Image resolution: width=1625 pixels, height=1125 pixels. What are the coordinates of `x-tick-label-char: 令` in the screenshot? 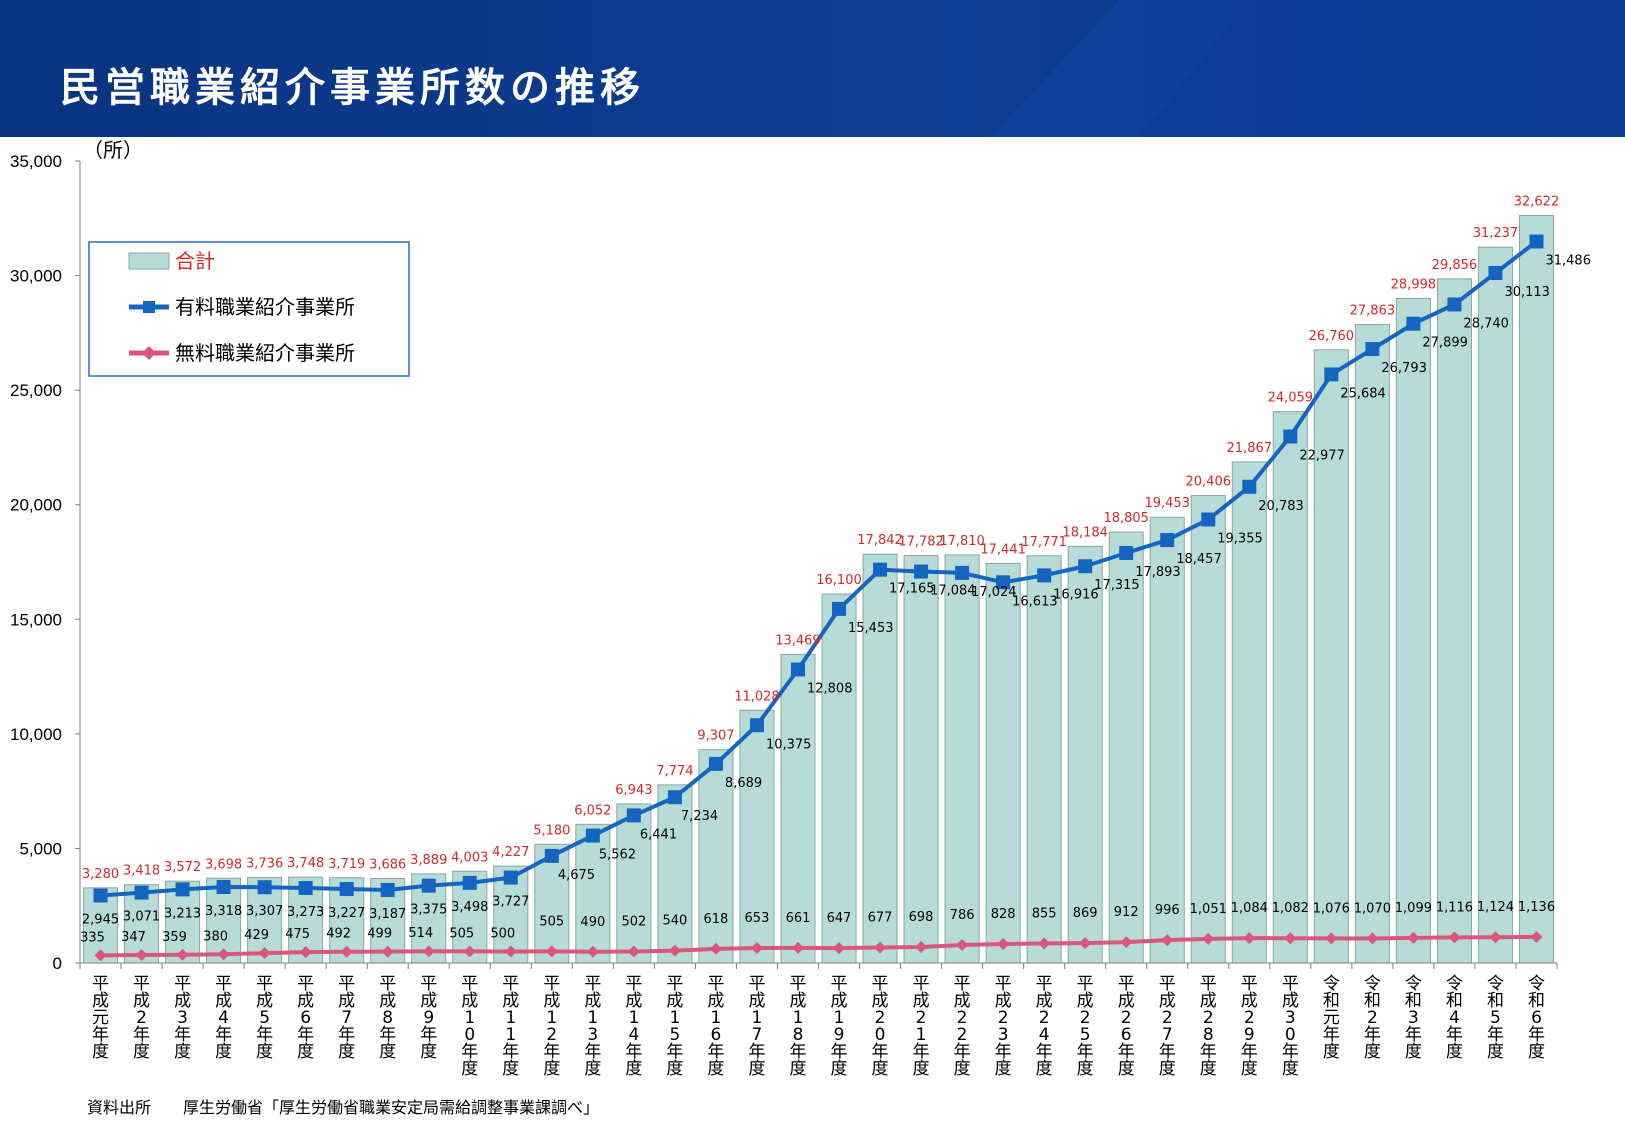 It's located at (1536, 984).